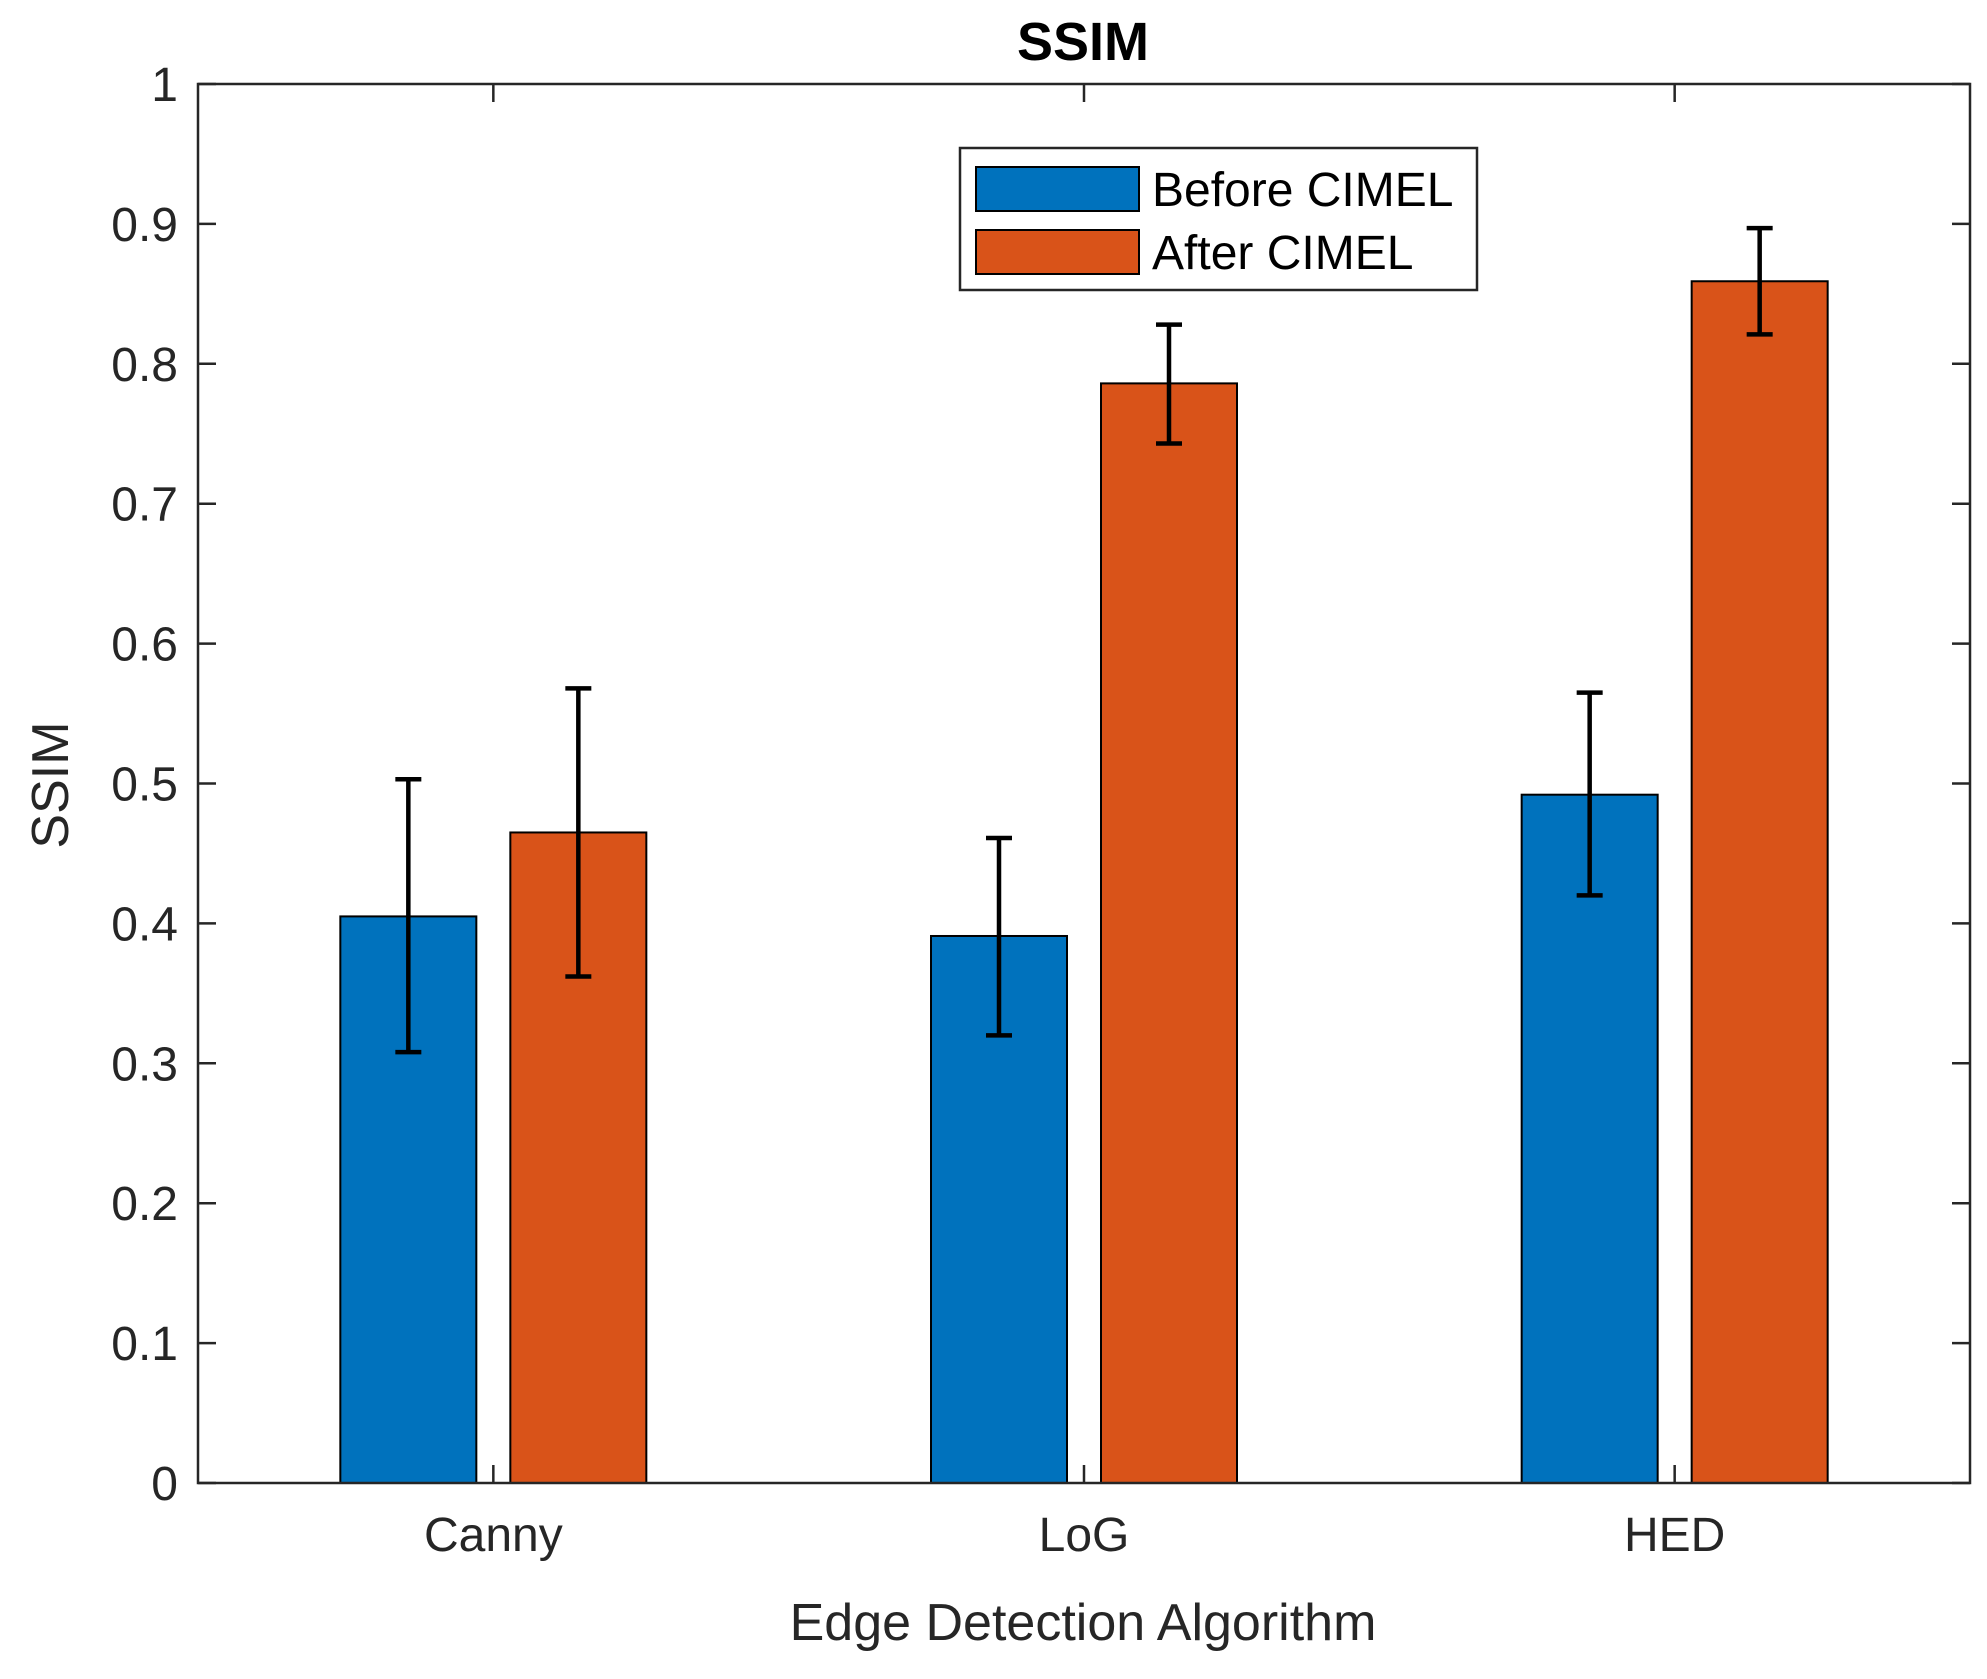  What do you see at coordinates (1589, 1138) in the screenshot?
I see `bar-before-hed` at bounding box center [1589, 1138].